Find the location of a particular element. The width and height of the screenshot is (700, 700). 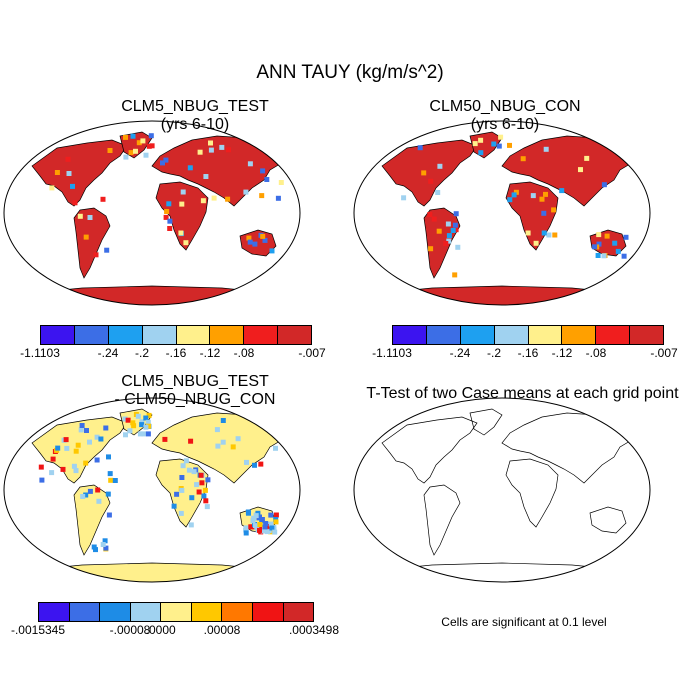

panel-3-map is located at coordinates (152, 490).